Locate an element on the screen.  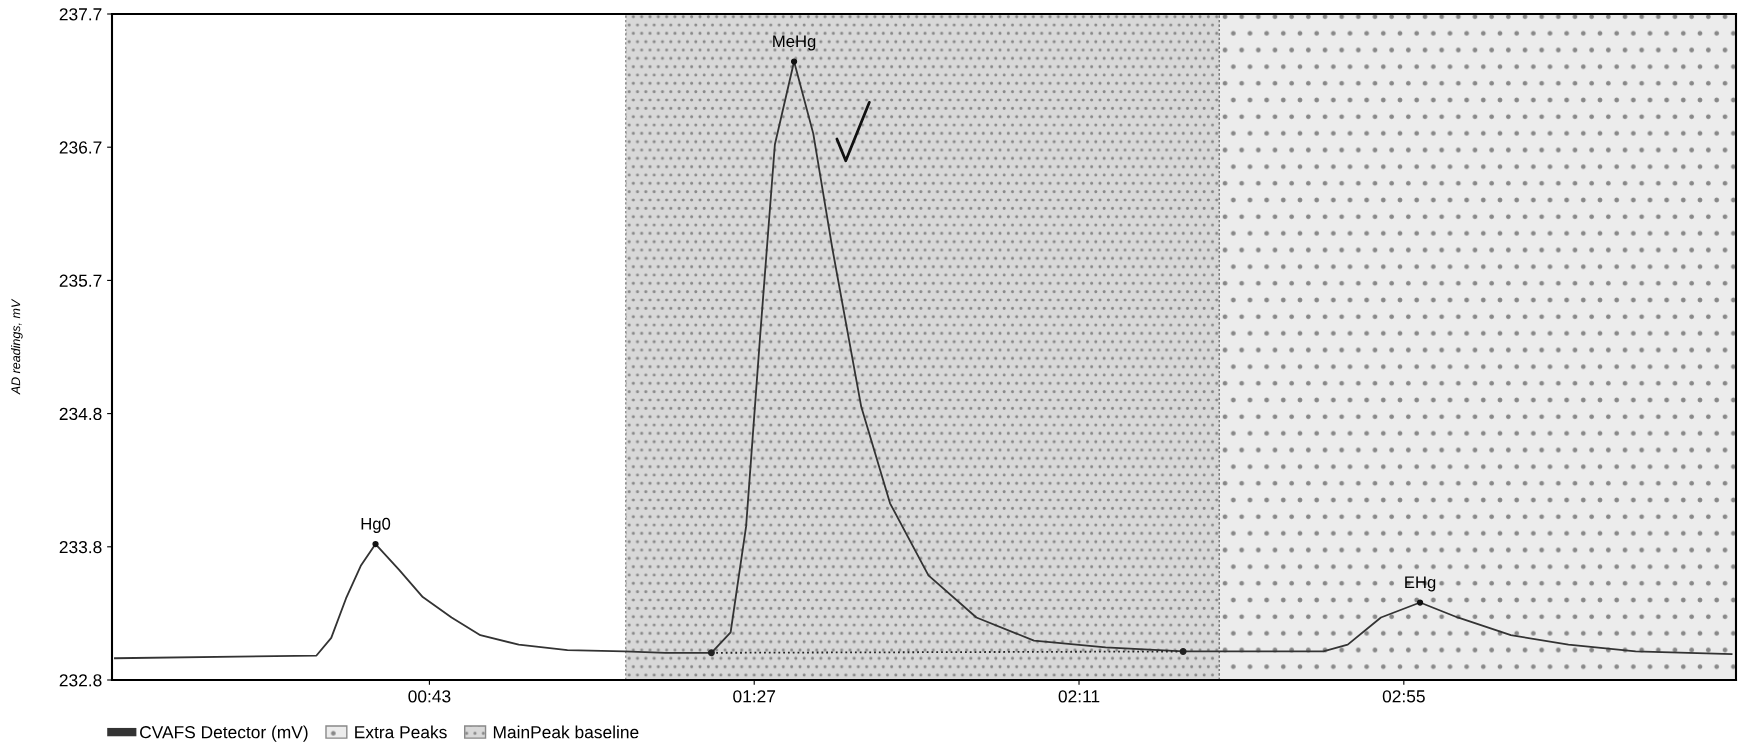
annotation: MeHg is located at coordinates (794, 43).